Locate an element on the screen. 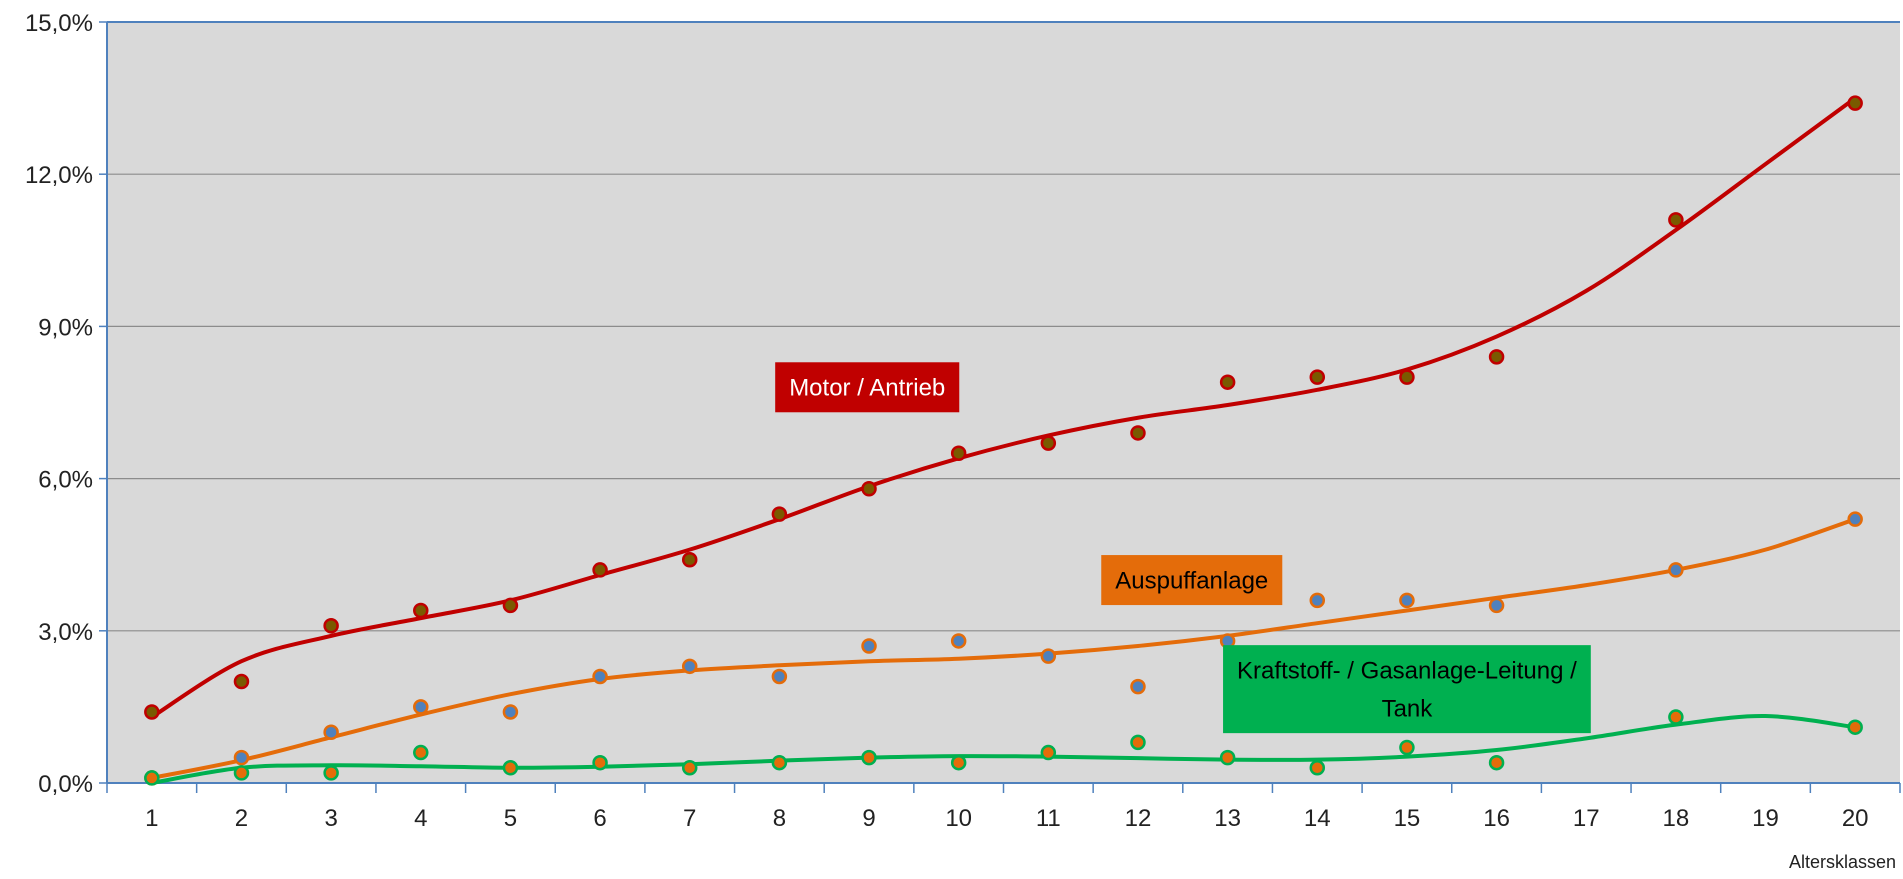 The image size is (1903, 879). y-tick-label: 6,0% is located at coordinates (65, 480).